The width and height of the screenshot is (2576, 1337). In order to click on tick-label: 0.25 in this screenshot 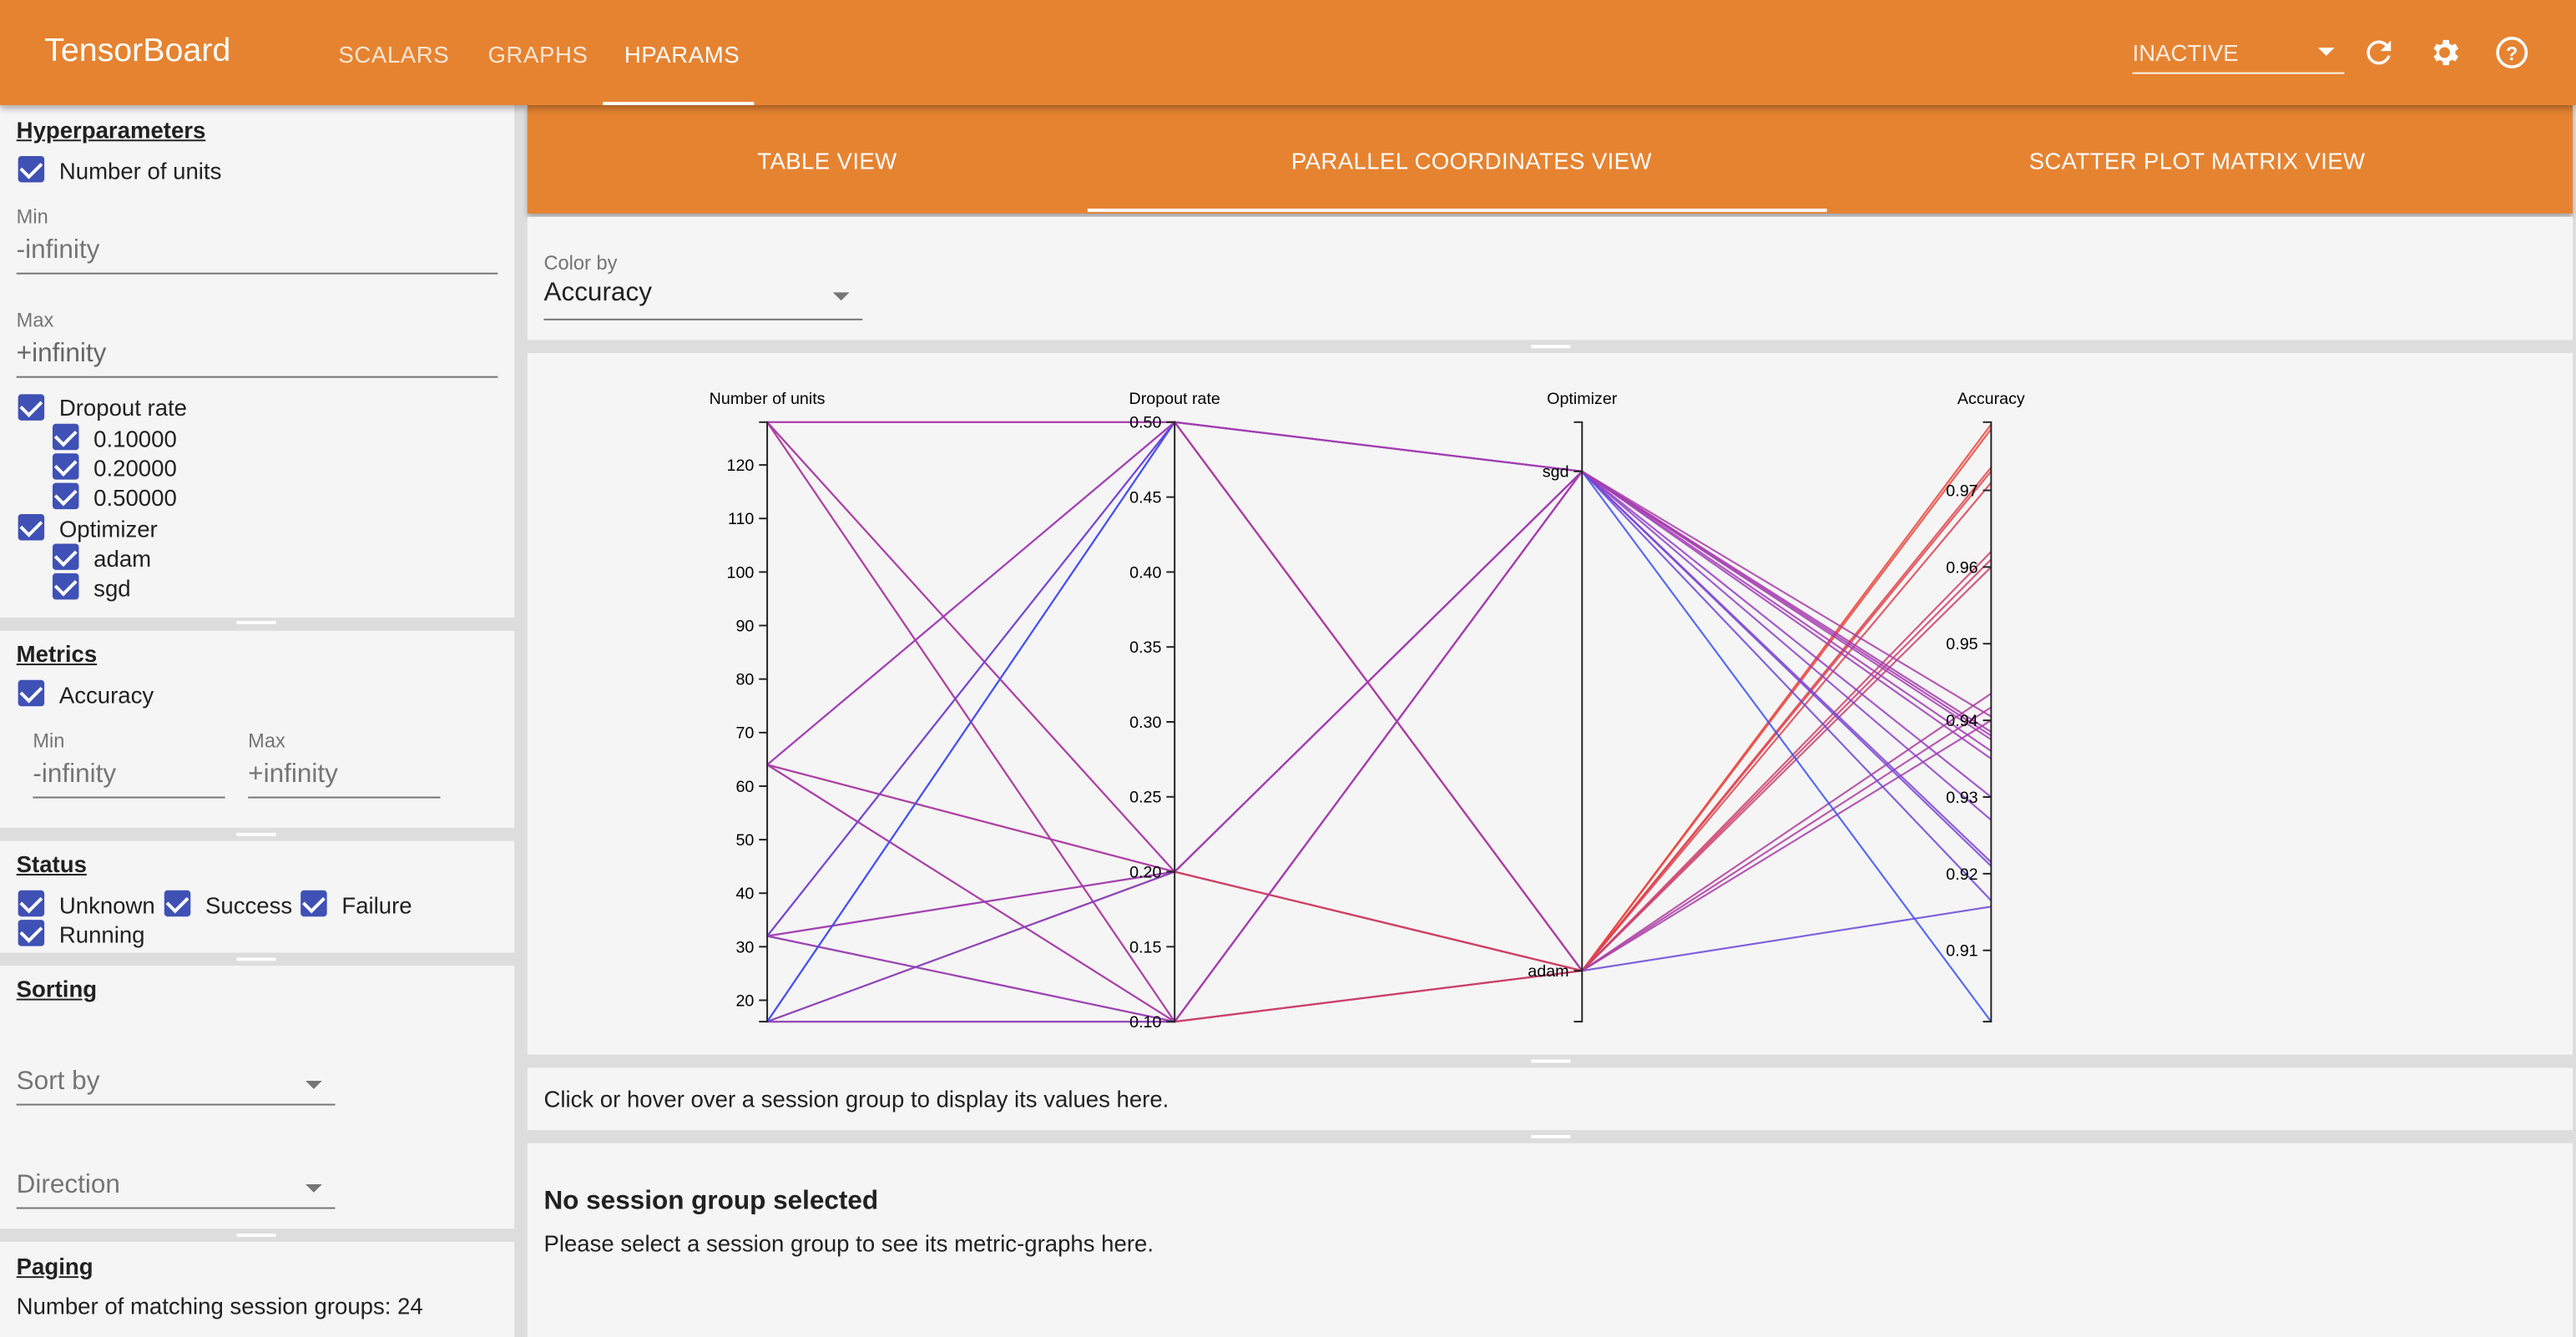, I will do `click(1145, 798)`.